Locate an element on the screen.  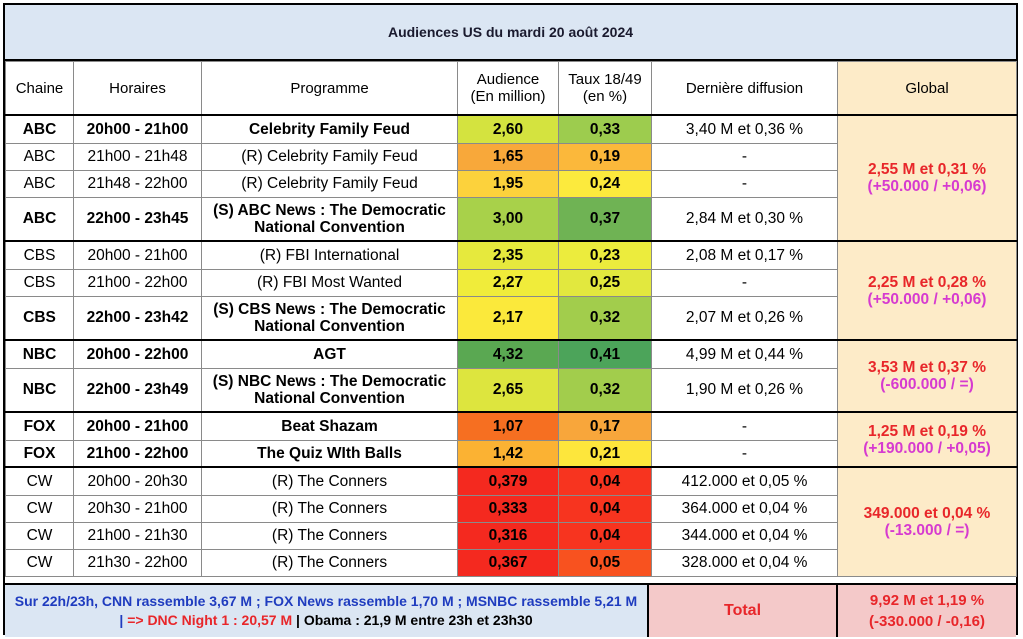
total-line1: 9,92 M et 1,19 % is located at coordinates (927, 600).